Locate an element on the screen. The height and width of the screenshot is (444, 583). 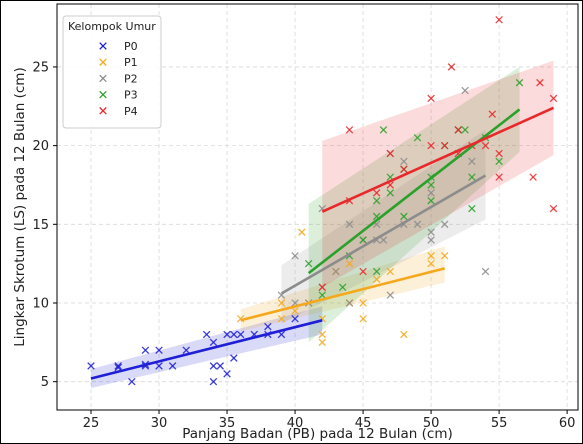
trend-line-p0 is located at coordinates (206, 349).